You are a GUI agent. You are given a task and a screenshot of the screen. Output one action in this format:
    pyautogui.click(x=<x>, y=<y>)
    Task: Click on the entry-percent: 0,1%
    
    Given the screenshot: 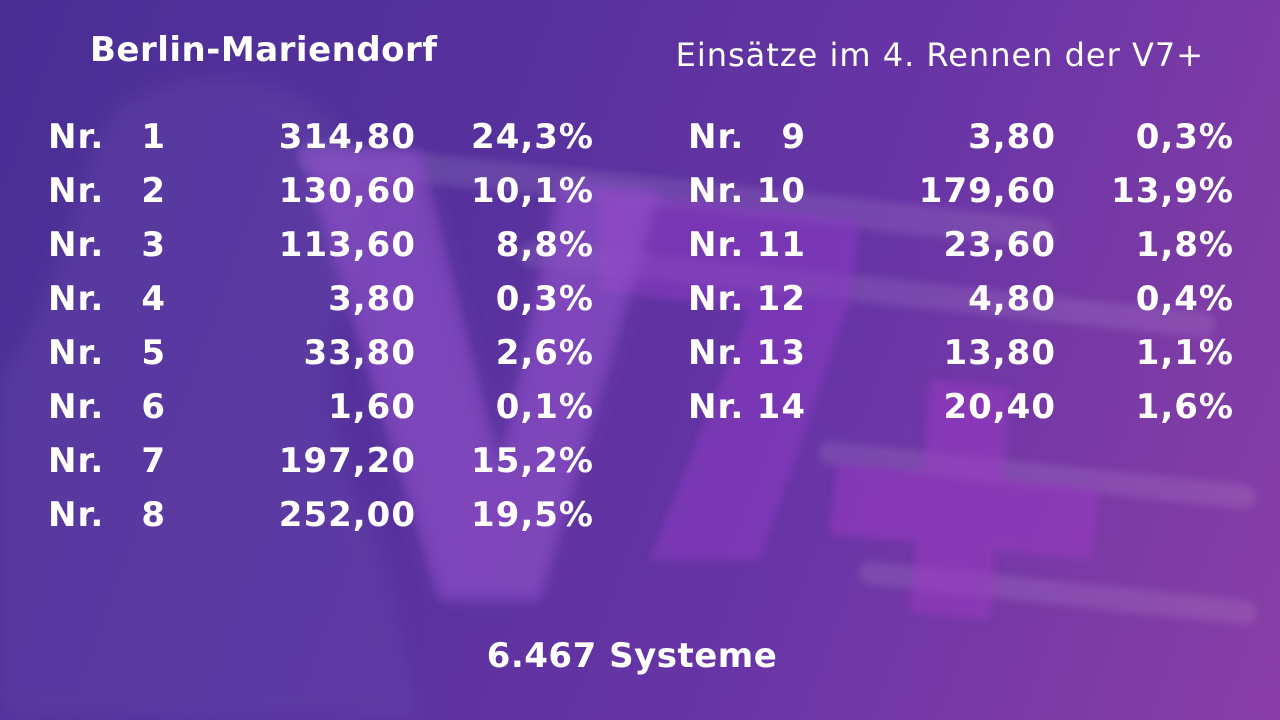 What is the action you would take?
    pyautogui.click(x=544, y=407)
    